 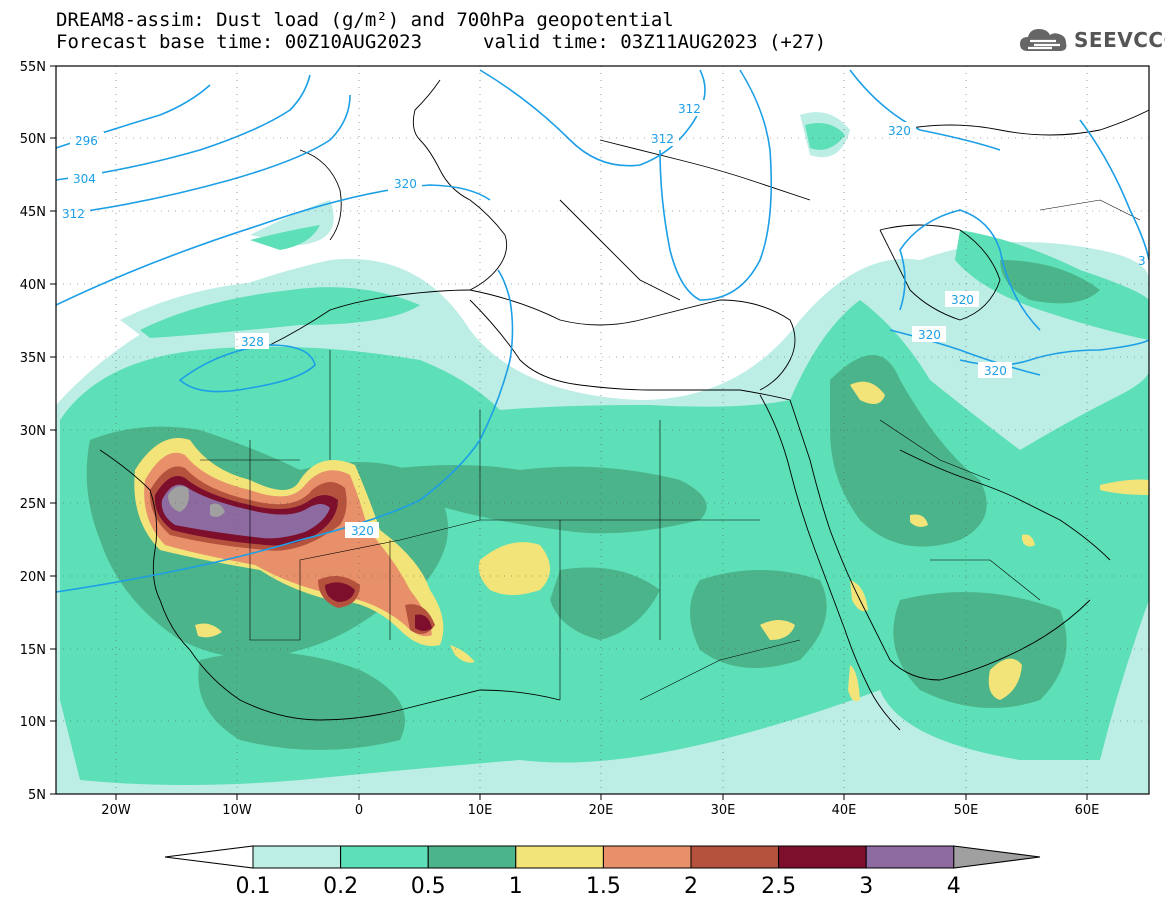 What do you see at coordinates (723, 810) in the screenshot?
I see `lon-label: 30E` at bounding box center [723, 810].